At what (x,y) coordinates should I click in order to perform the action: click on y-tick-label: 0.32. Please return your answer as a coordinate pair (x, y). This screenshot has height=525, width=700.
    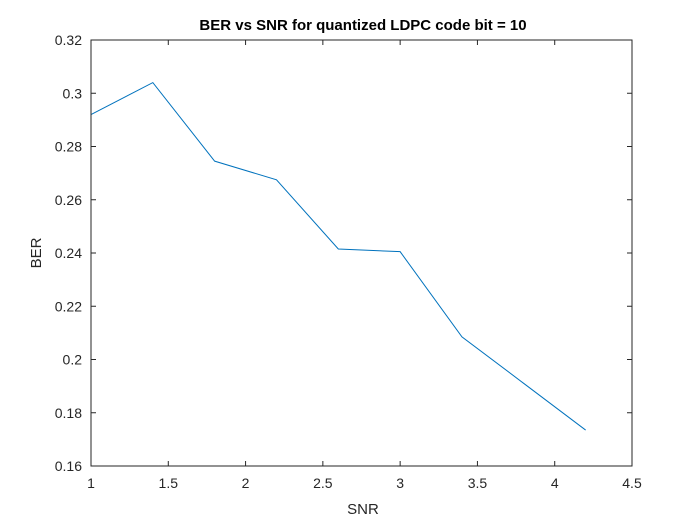
    Looking at the image, I should click on (68, 40).